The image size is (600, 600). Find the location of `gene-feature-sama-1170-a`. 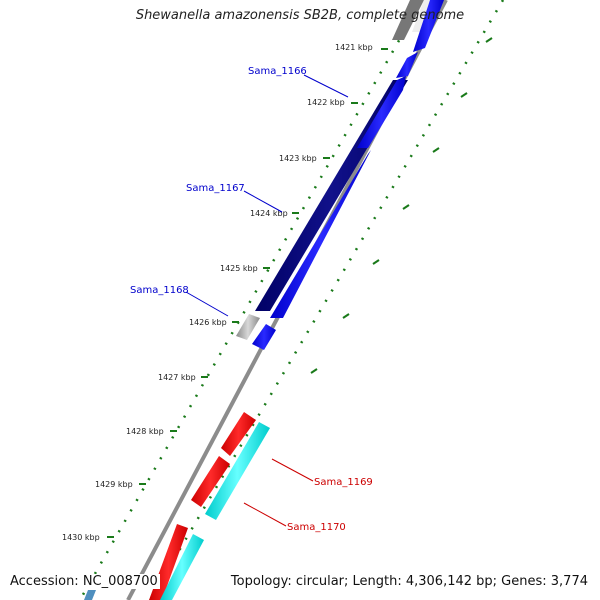

gene-feature-sama-1170-a is located at coordinates (237, 471).